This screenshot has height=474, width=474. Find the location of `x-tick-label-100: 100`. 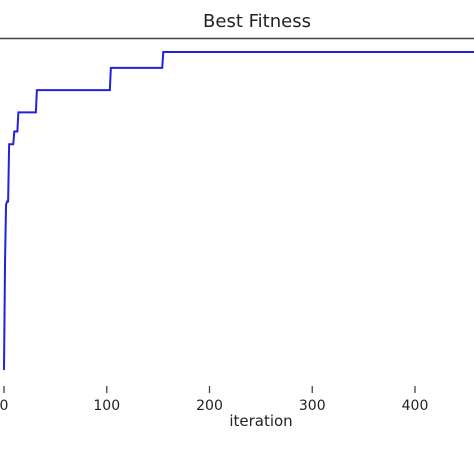

x-tick-label-100: 100 is located at coordinates (106, 406).